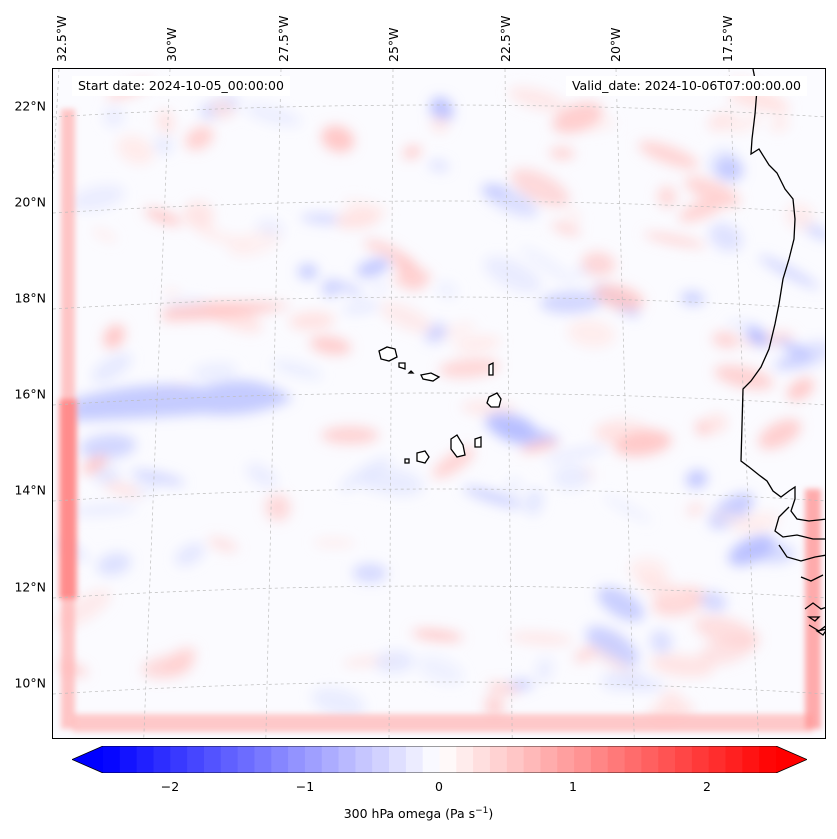  Describe the element at coordinates (707, 786) in the screenshot. I see `colorbar-tick-label: 2` at that location.